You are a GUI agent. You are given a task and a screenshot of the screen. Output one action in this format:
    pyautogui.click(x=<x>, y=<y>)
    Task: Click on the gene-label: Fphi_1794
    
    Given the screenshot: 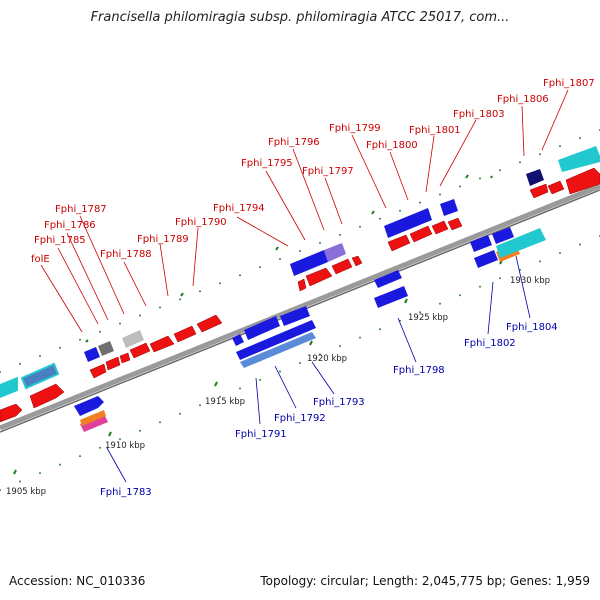 What is the action you would take?
    pyautogui.click(x=239, y=208)
    